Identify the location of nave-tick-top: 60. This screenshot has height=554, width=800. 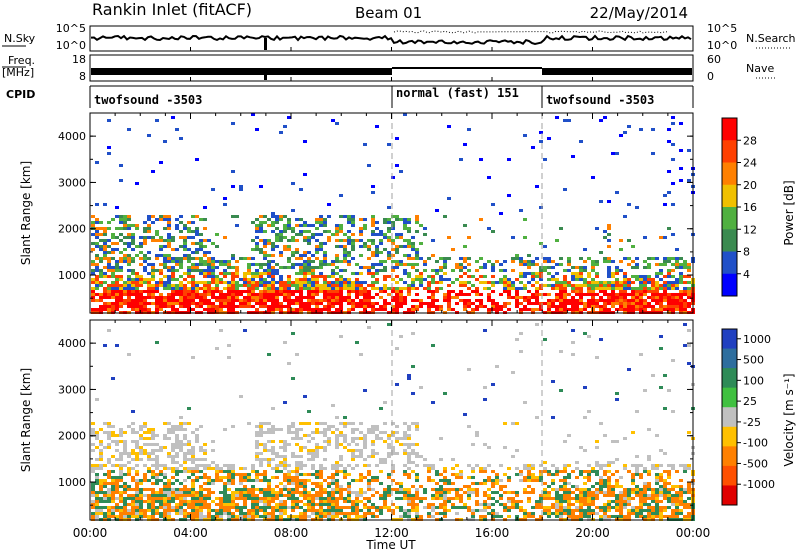
(714, 59).